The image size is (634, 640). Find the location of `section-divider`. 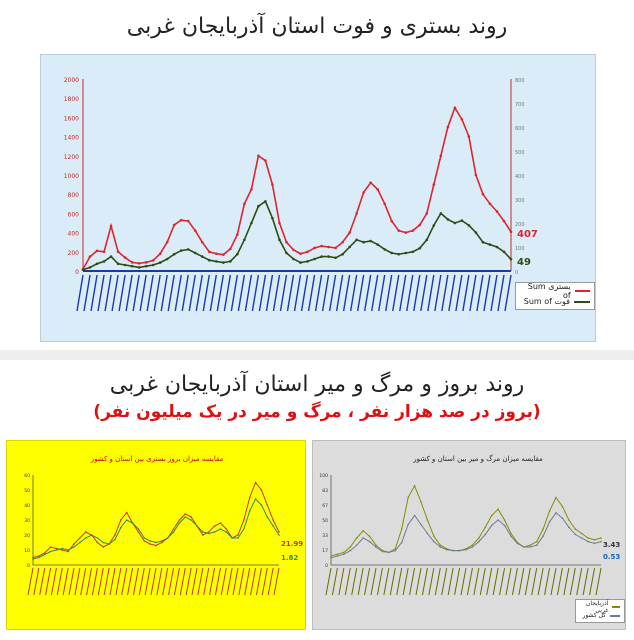

section-divider is located at coordinates (317, 355).